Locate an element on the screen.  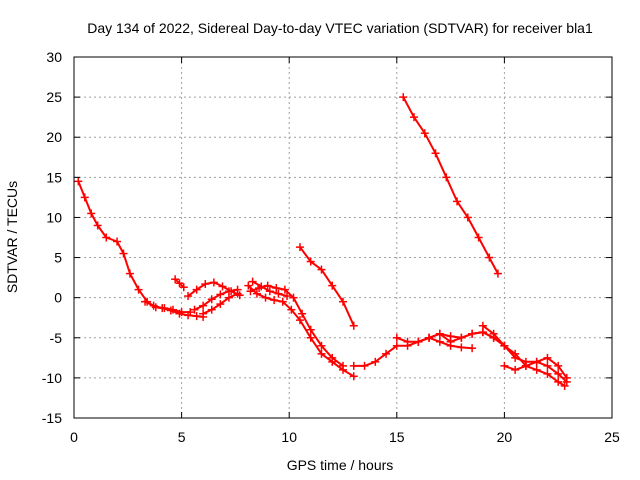
x-tick-label: 0 is located at coordinates (74, 437).